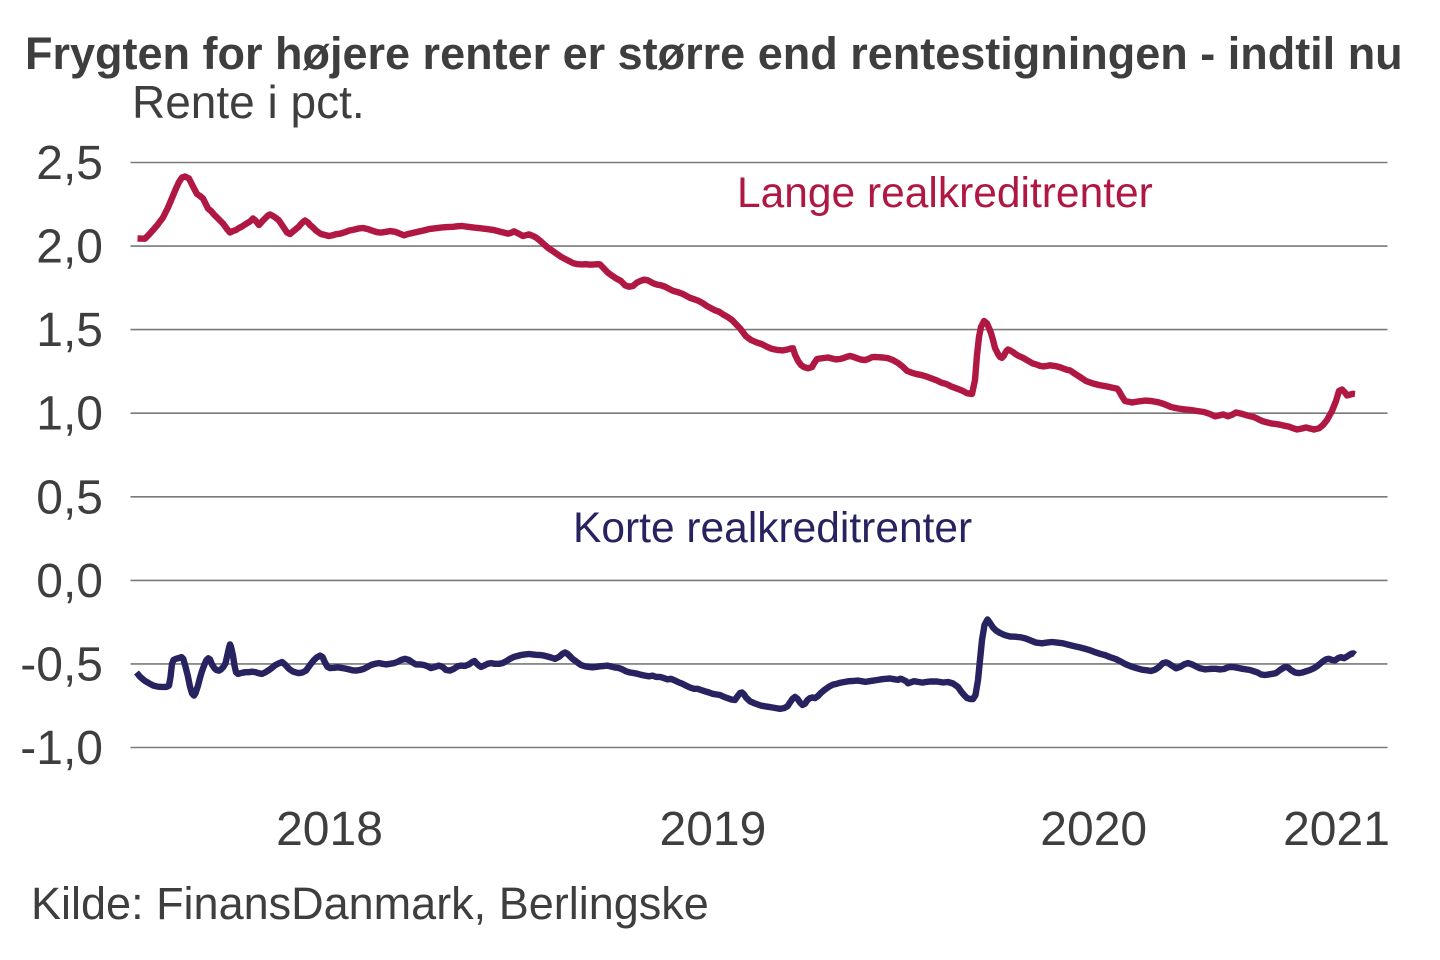 The image size is (1440, 960). I want to click on svg-text: Rente i pct., so click(248, 102).